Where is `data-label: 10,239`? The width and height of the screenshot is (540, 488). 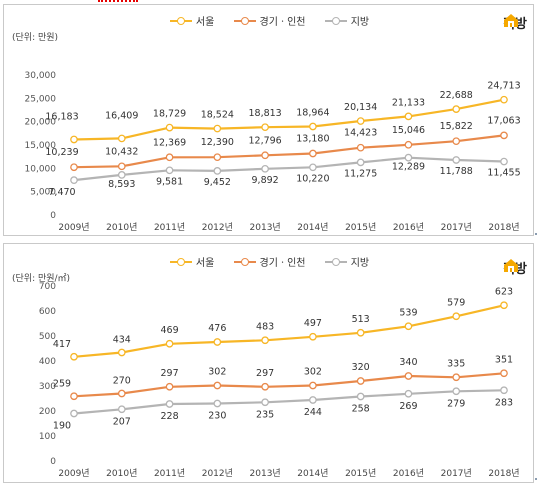 data-label: 10,239 is located at coordinates (61, 152).